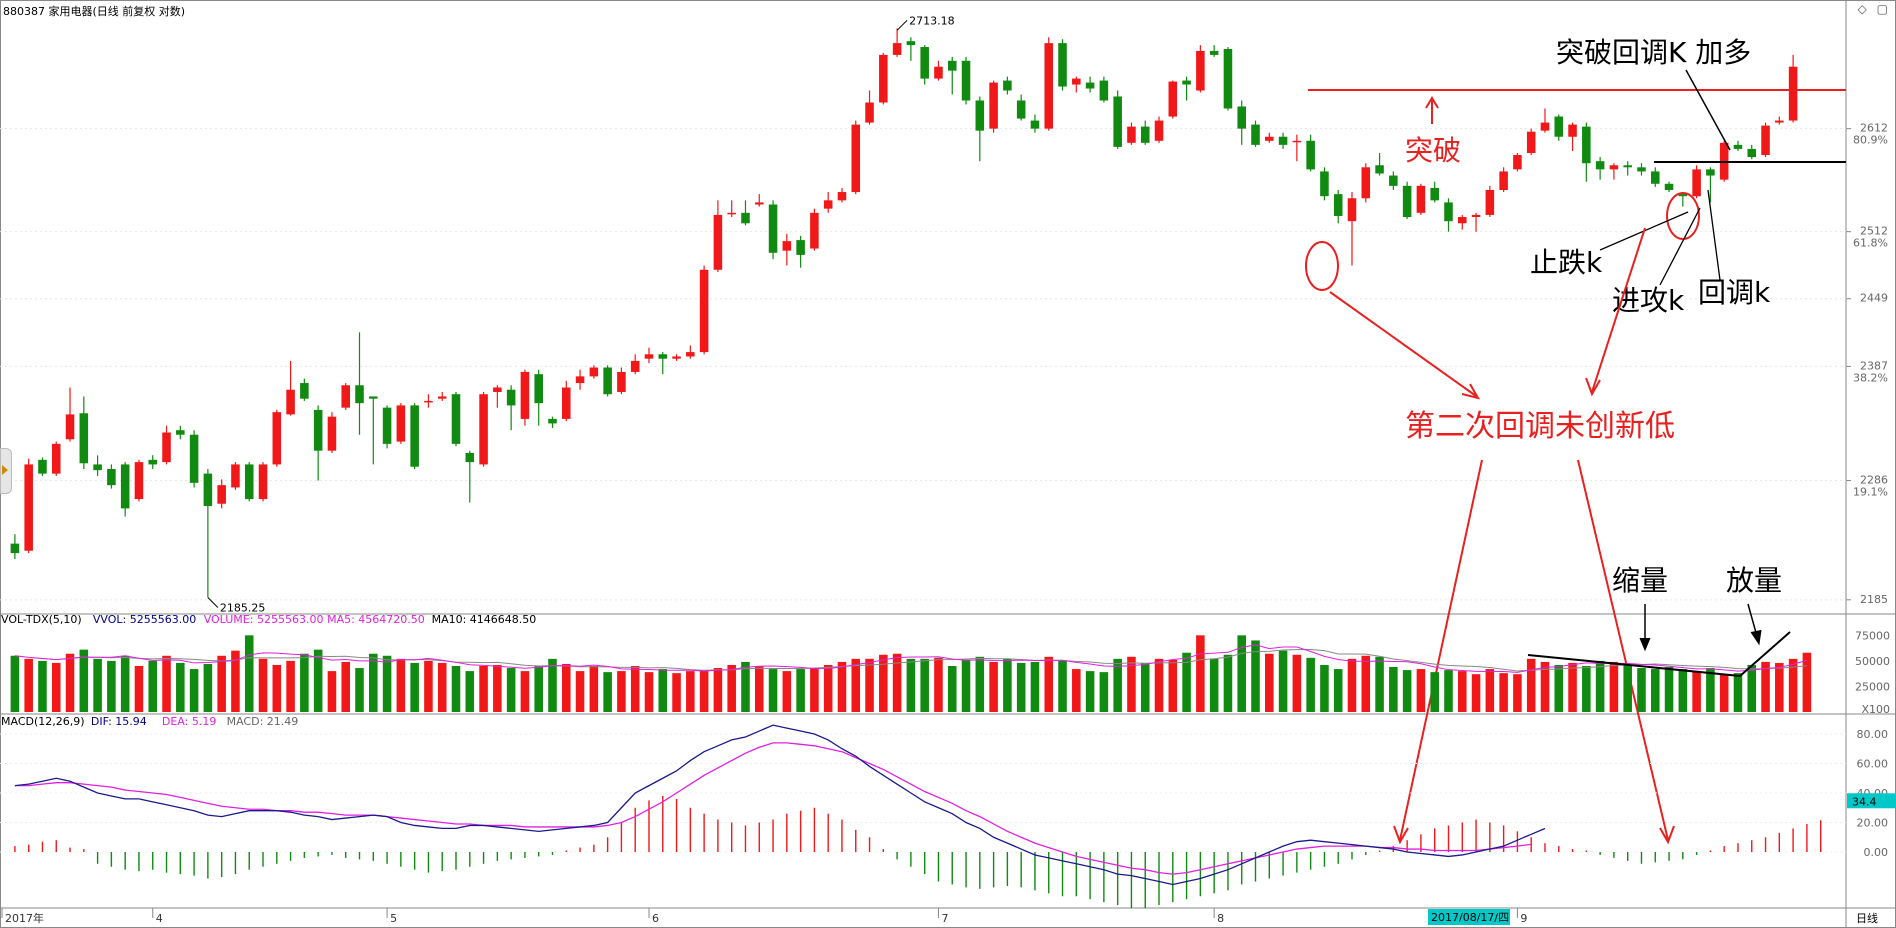  What do you see at coordinates (1653, 52) in the screenshot?
I see `breakout-add-label: 突破回调K 加多` at bounding box center [1653, 52].